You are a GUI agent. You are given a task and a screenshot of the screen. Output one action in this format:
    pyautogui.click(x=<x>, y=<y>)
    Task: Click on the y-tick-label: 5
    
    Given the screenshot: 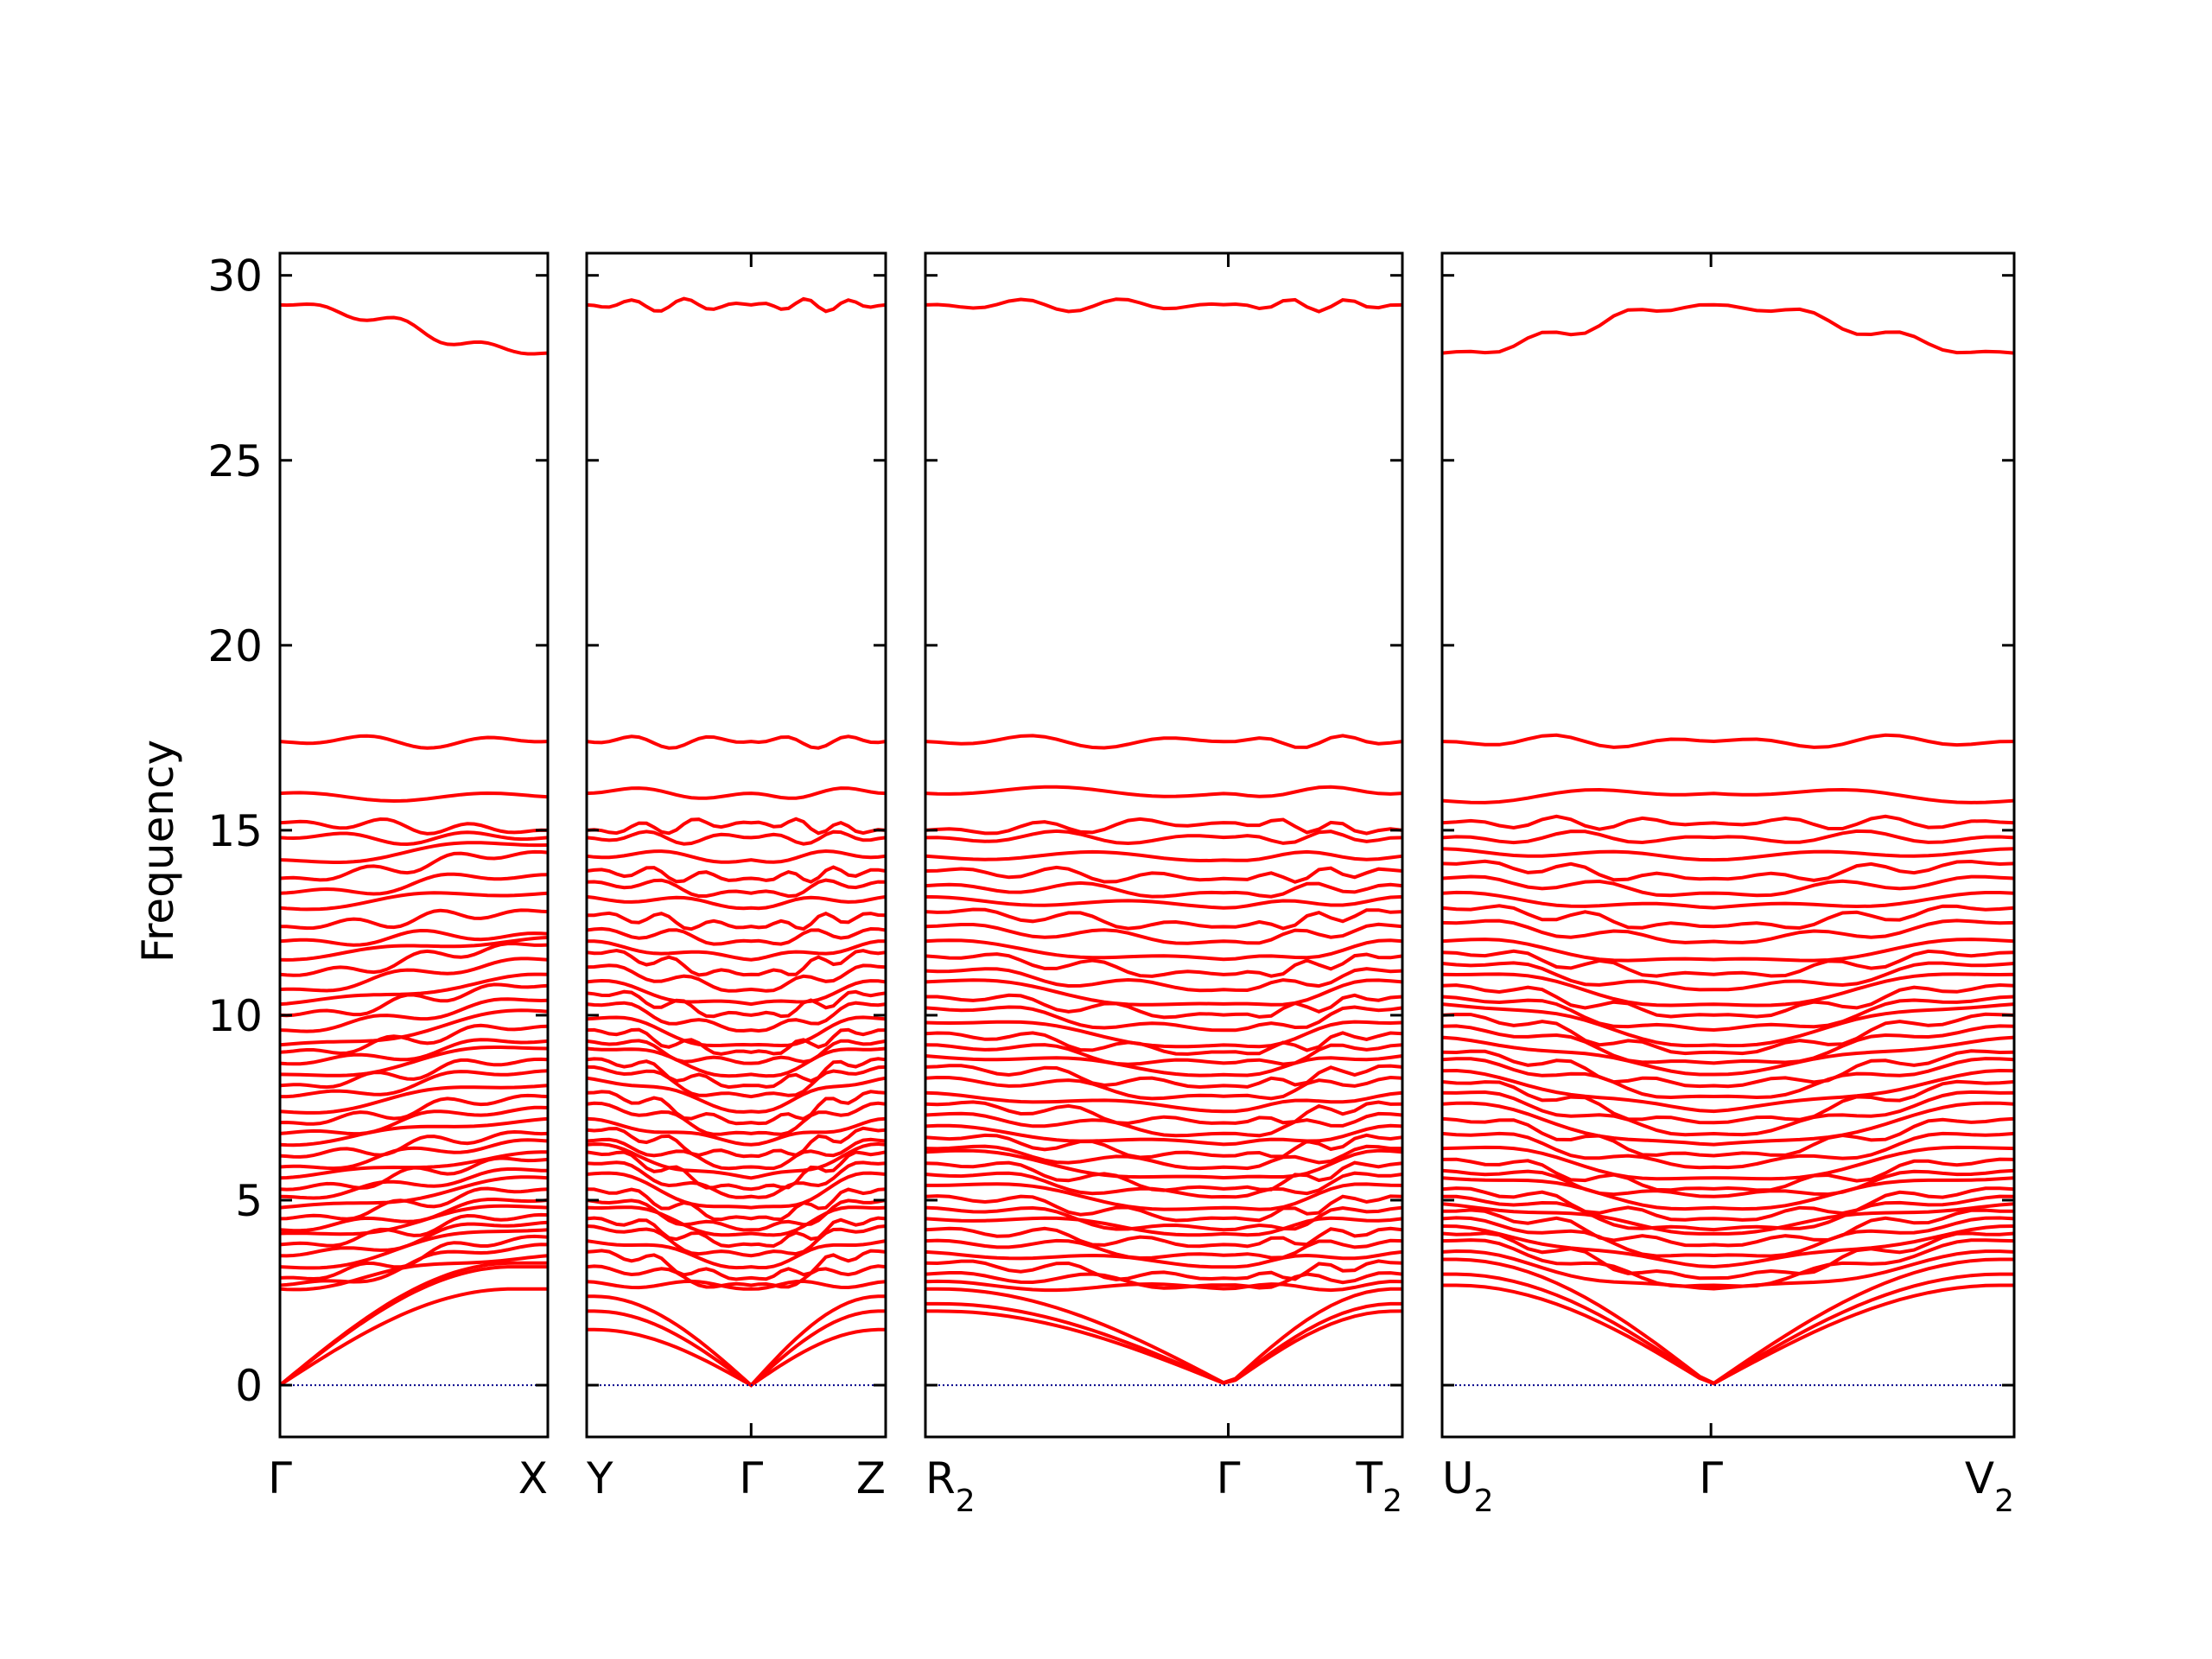 What is the action you would take?
    pyautogui.click(x=249, y=1201)
    